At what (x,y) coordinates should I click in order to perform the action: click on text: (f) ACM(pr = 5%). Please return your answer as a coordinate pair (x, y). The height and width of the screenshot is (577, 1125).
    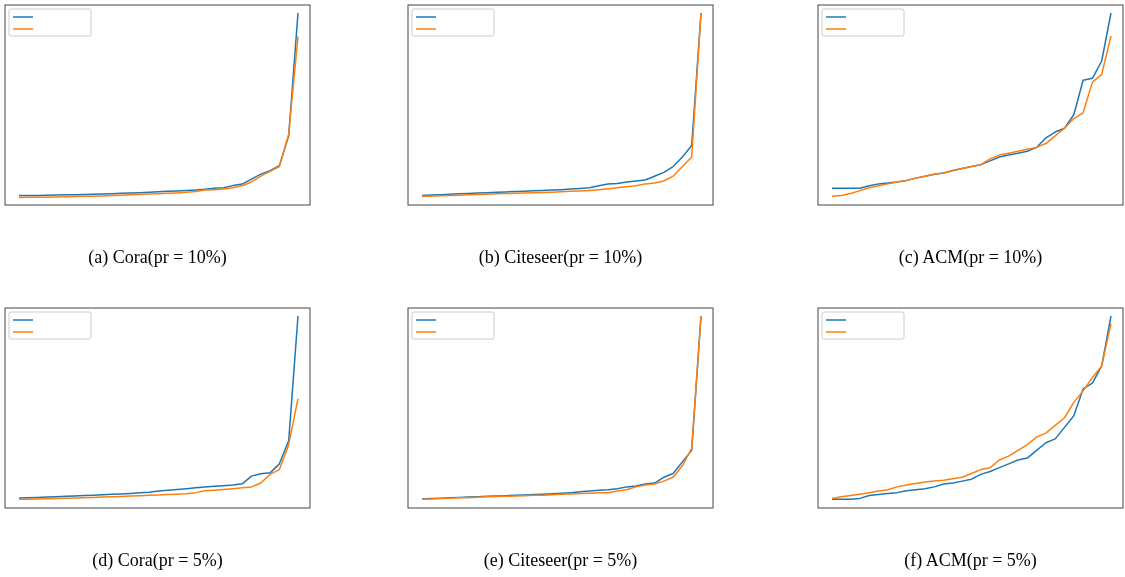
    Looking at the image, I should click on (970, 560).